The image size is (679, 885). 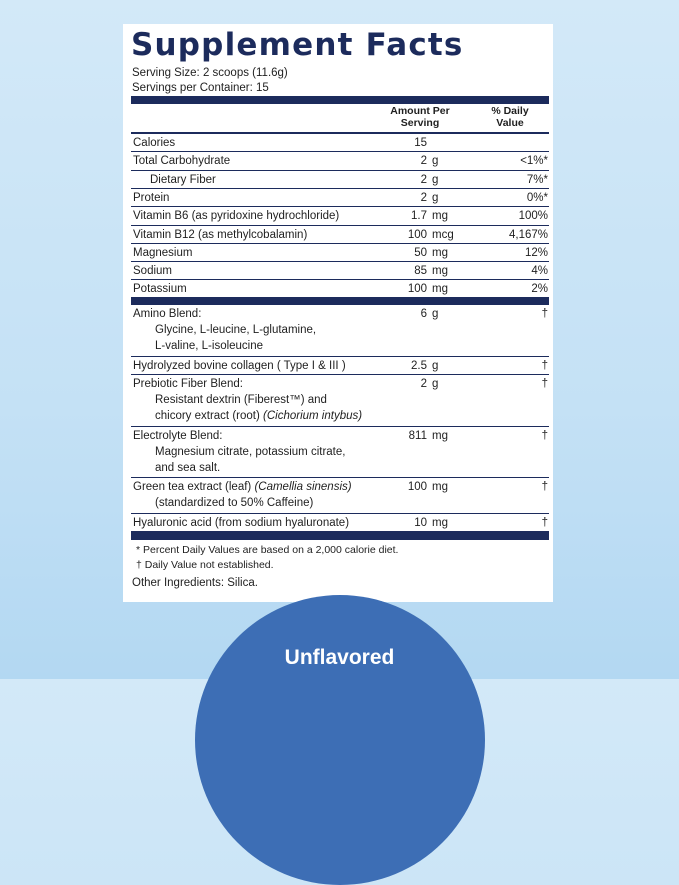 What do you see at coordinates (539, 271) in the screenshot?
I see `daily-value: 4%` at bounding box center [539, 271].